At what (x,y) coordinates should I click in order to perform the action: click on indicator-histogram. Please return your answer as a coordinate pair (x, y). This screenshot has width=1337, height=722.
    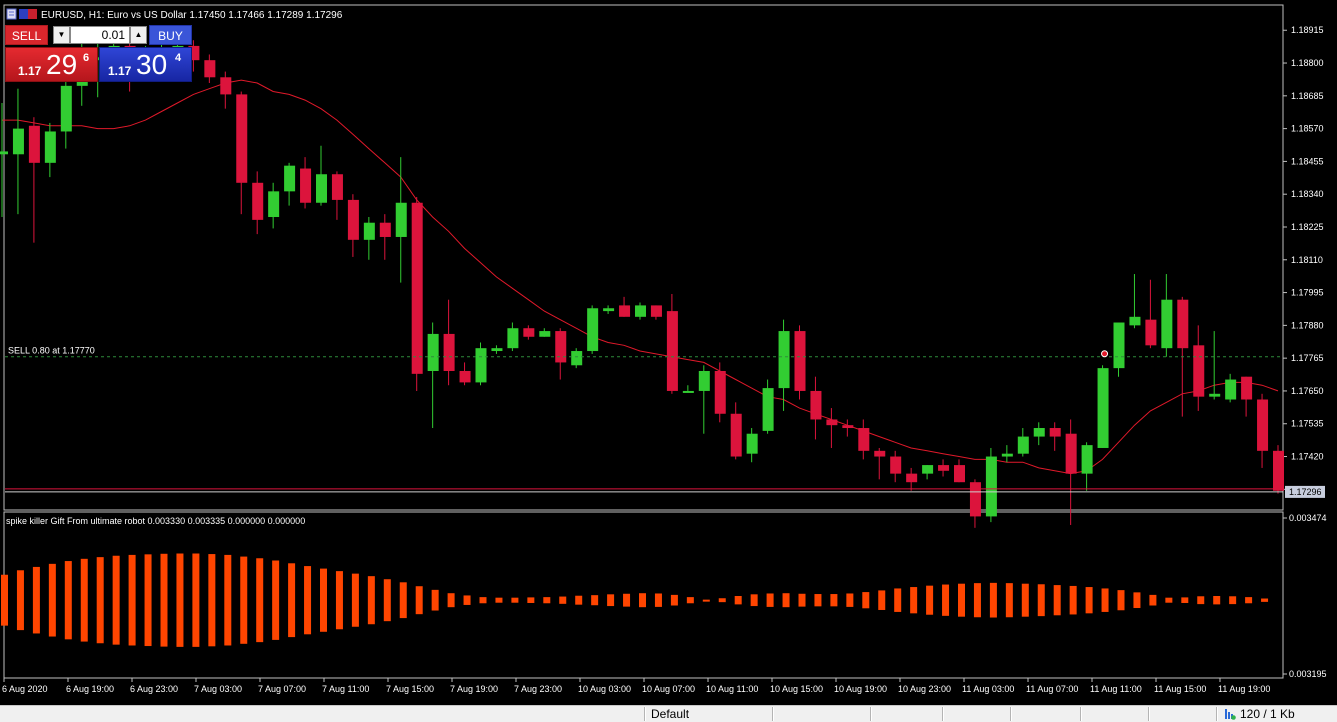
    Looking at the image, I should click on (635, 600).